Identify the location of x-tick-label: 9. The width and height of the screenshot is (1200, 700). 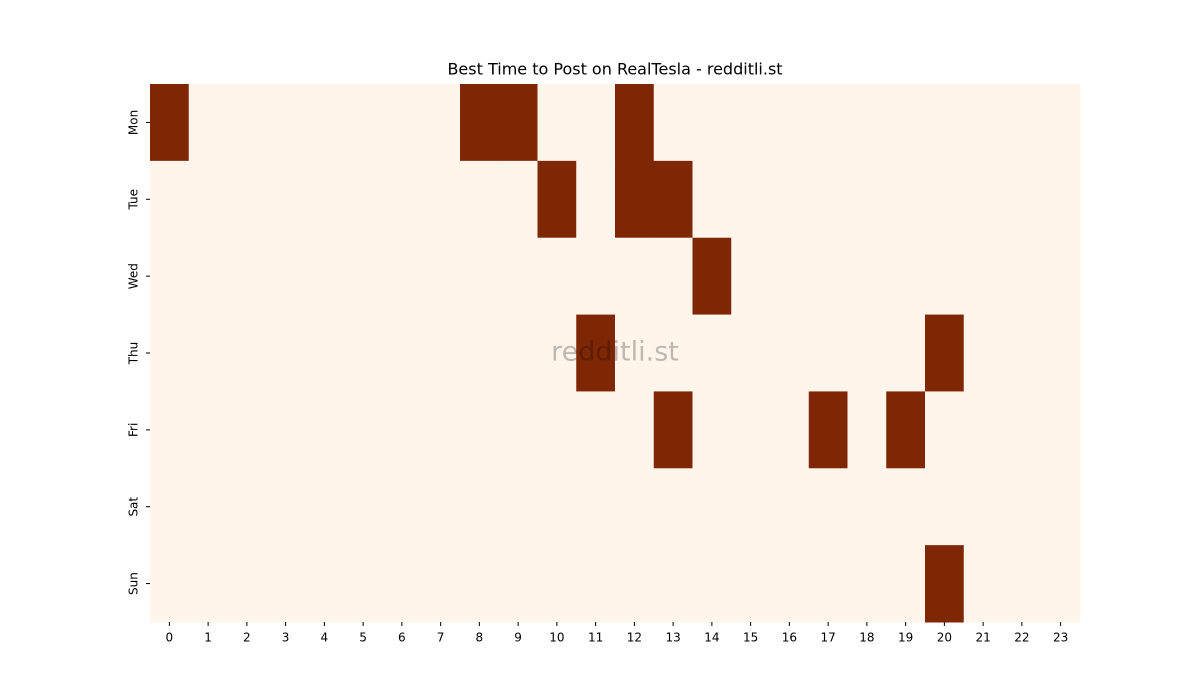
(518, 638).